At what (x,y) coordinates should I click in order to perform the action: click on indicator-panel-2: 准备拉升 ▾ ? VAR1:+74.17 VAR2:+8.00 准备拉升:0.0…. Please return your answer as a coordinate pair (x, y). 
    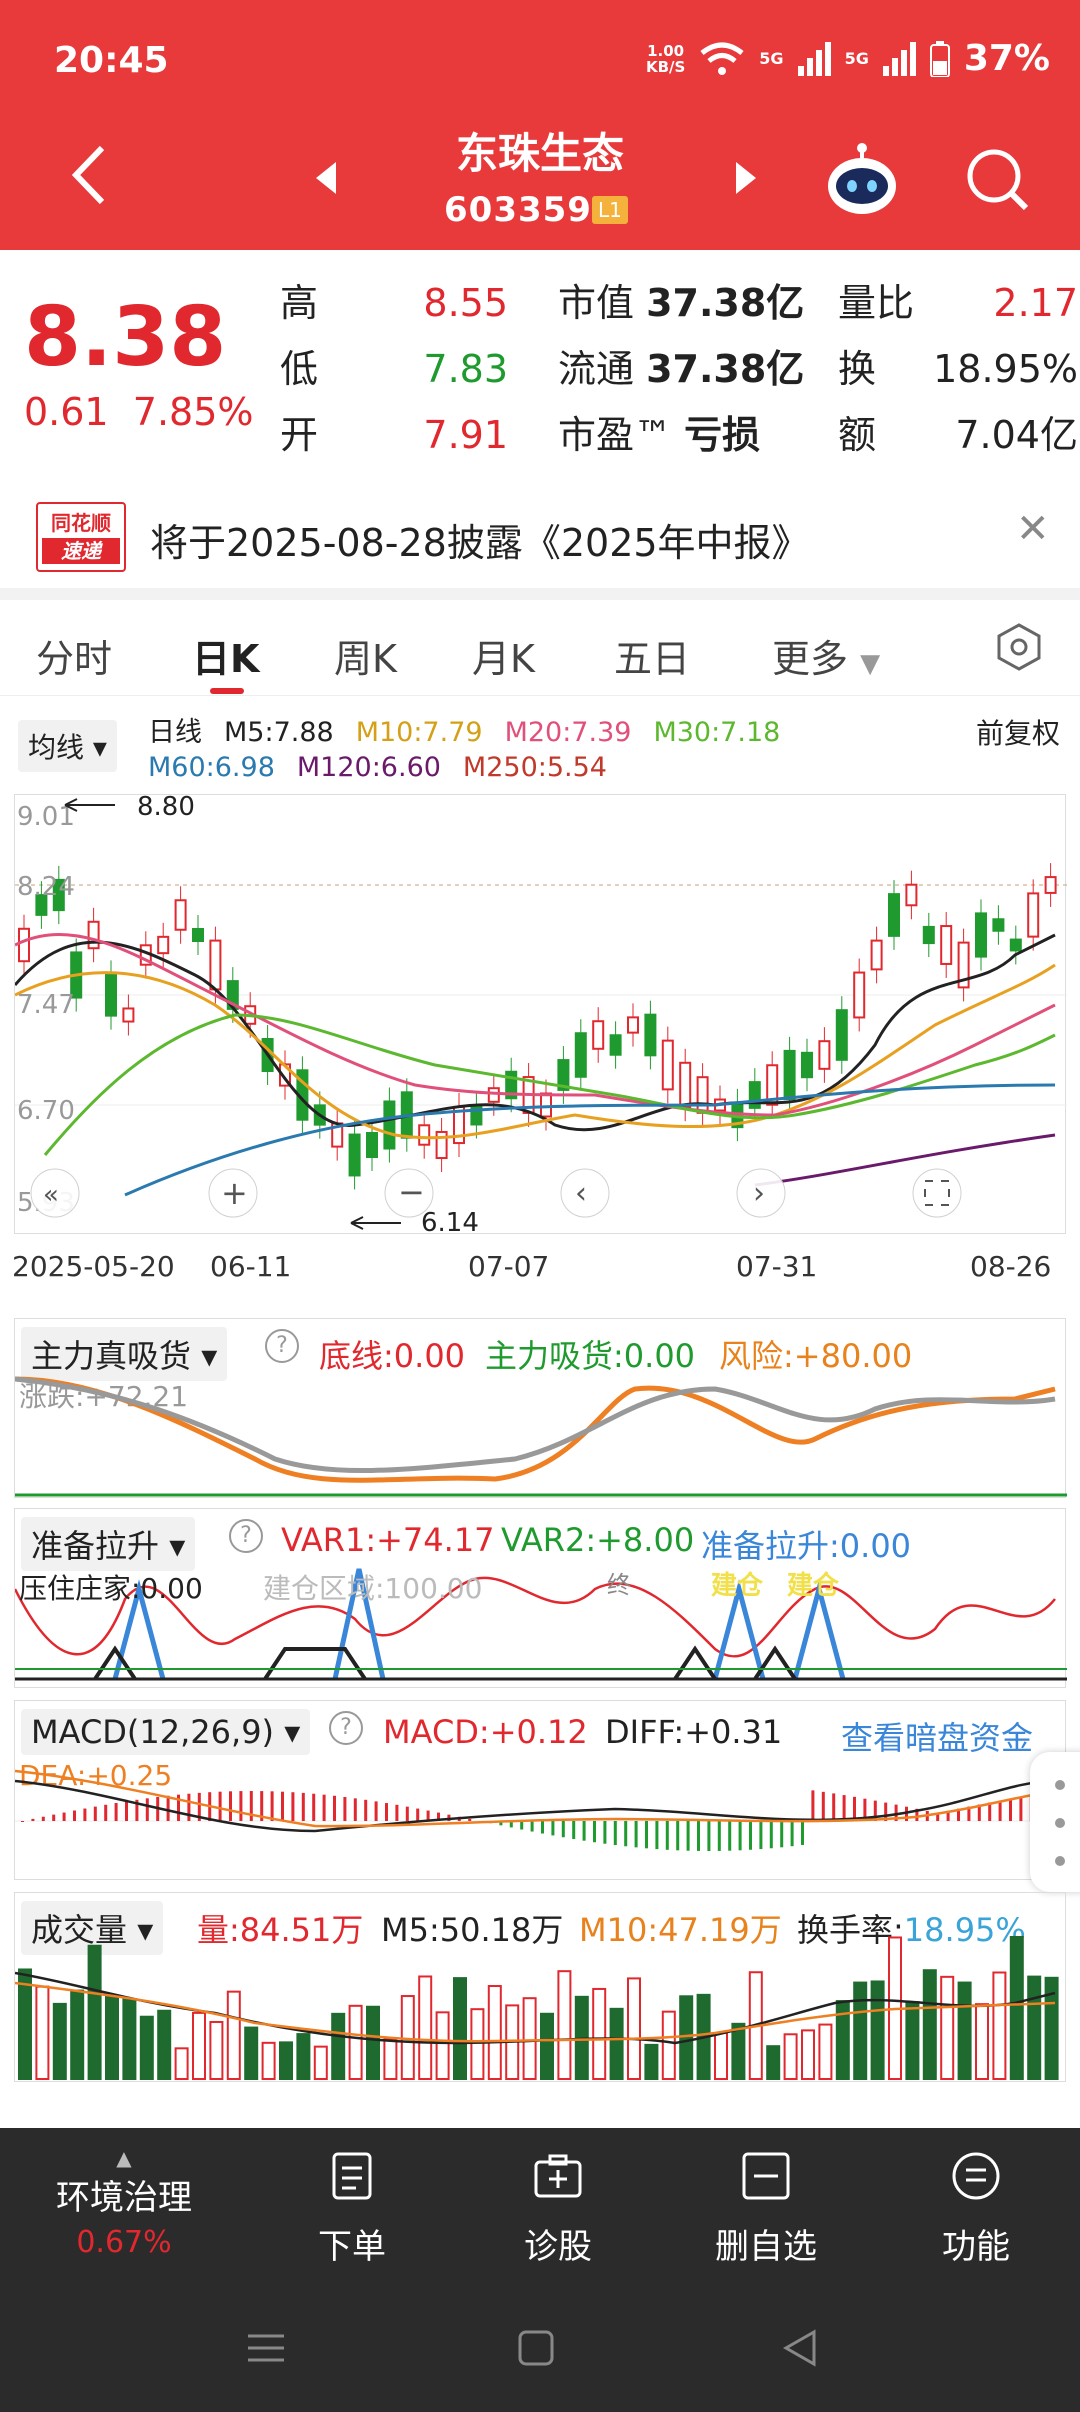
    Looking at the image, I should click on (540, 1598).